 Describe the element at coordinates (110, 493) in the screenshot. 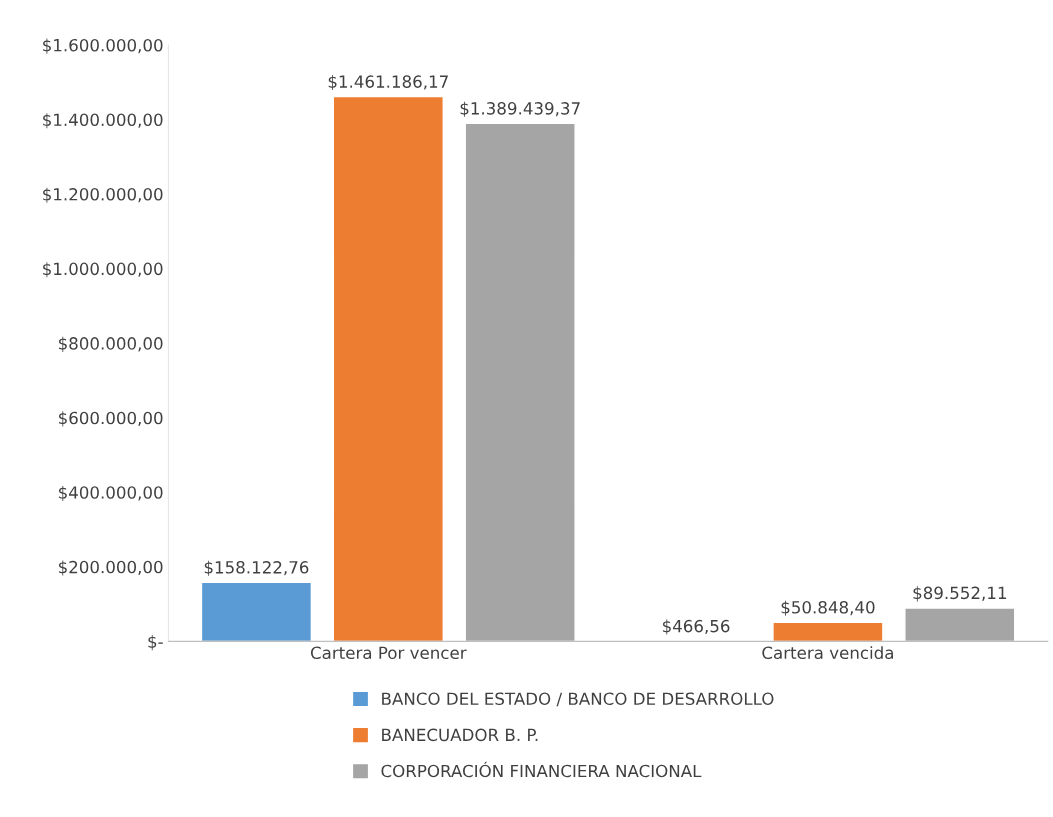

I see `y-tick-label: $400.000,00` at that location.